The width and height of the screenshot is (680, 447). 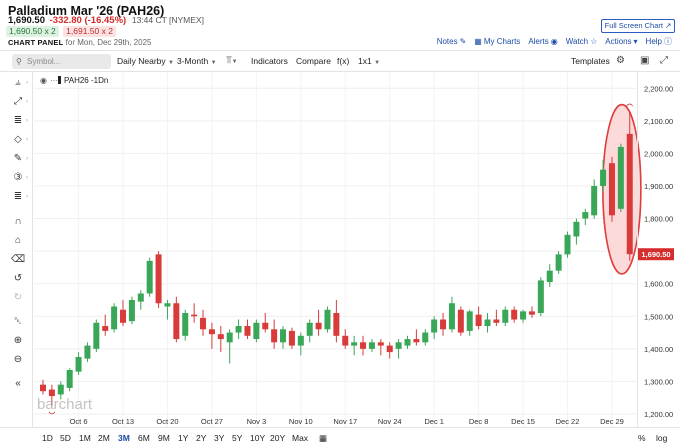 I want to click on range-5d: 5D, so click(x=65, y=438).